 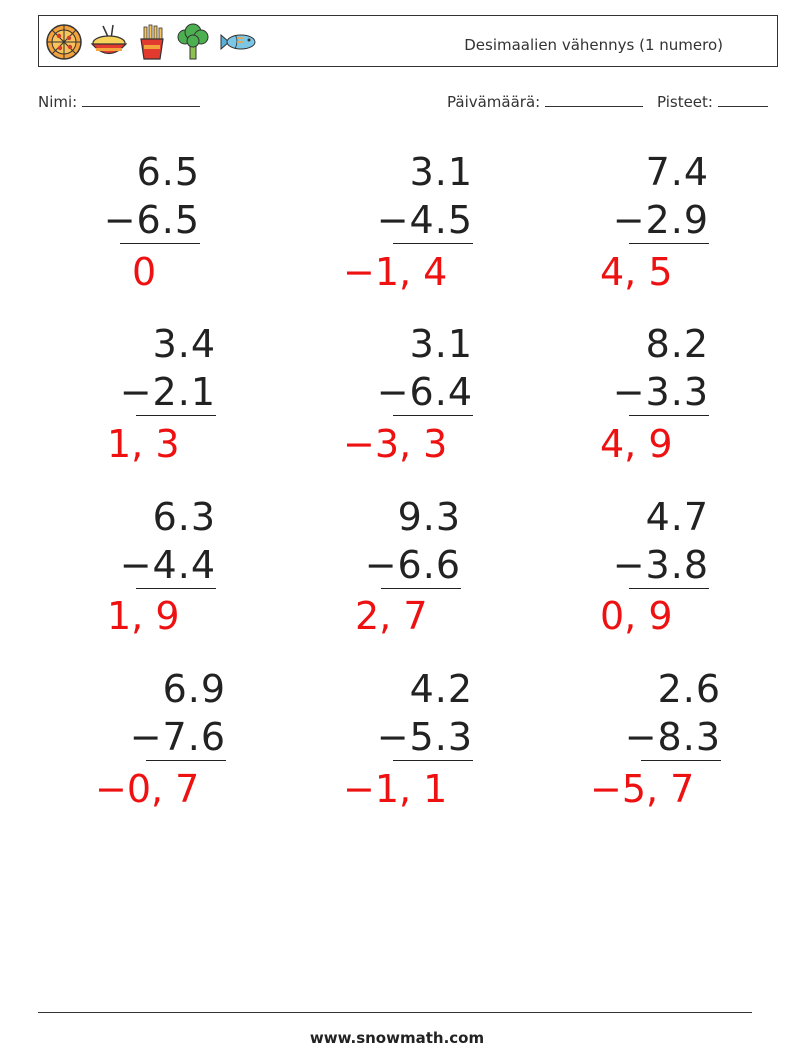 What do you see at coordinates (373, 750) in the screenshot?
I see `problem-11: 4.2 −5.3 −1, 1` at bounding box center [373, 750].